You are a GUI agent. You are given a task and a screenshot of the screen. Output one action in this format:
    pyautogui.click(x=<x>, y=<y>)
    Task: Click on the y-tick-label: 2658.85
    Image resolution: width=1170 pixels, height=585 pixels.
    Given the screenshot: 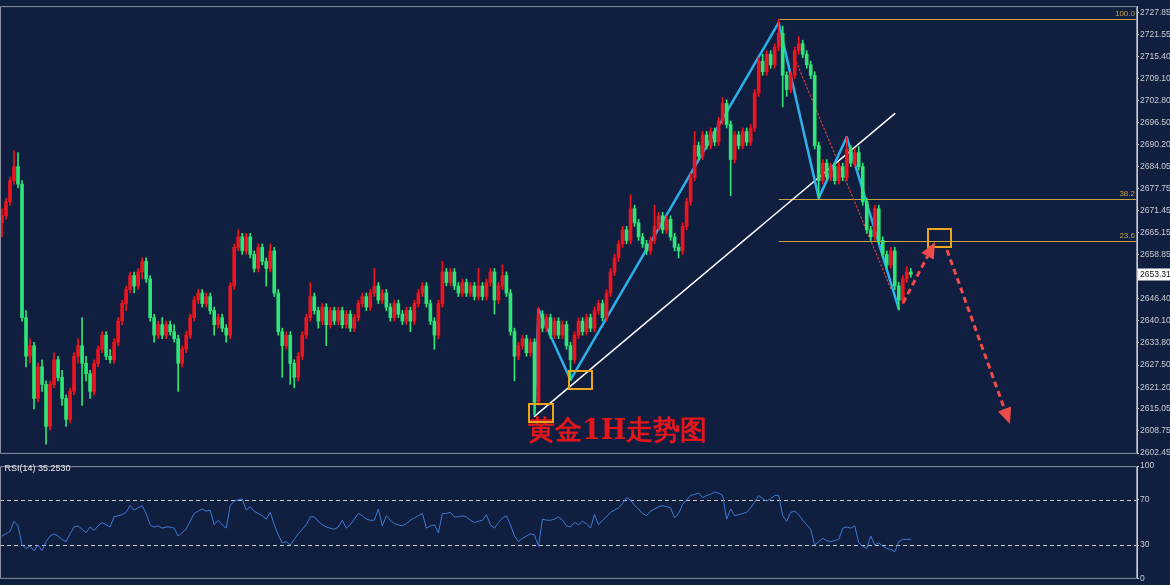 What is the action you would take?
    pyautogui.click(x=1155, y=254)
    